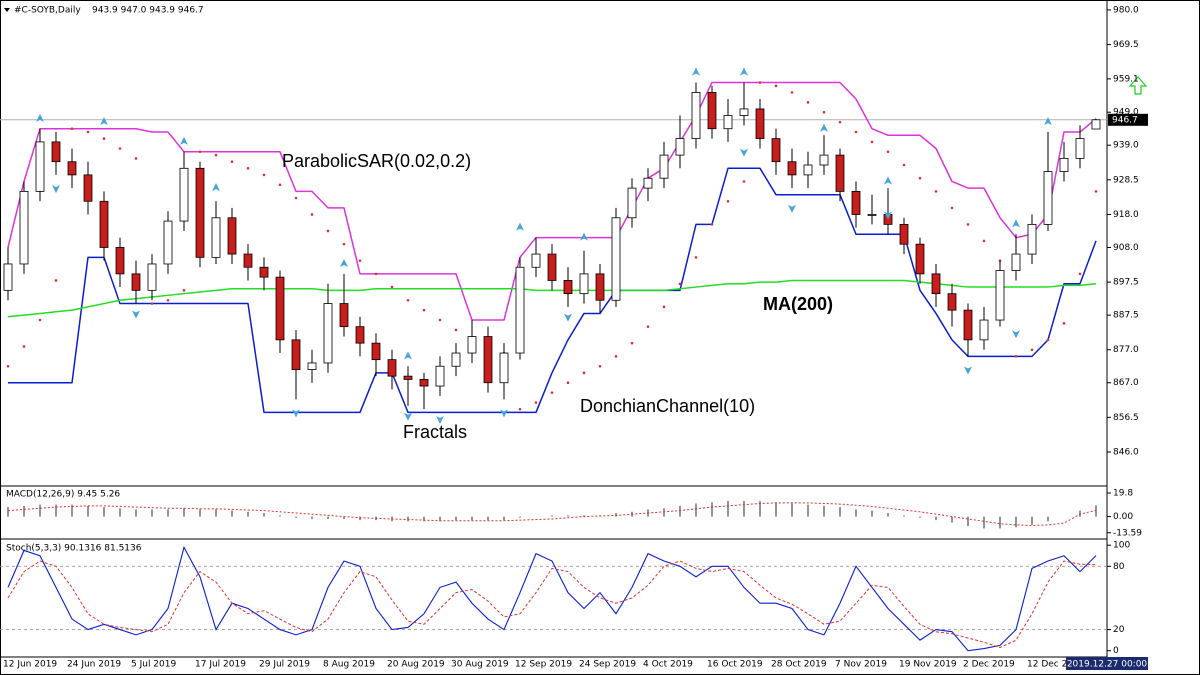  I want to click on macd-signal, so click(552, 514).